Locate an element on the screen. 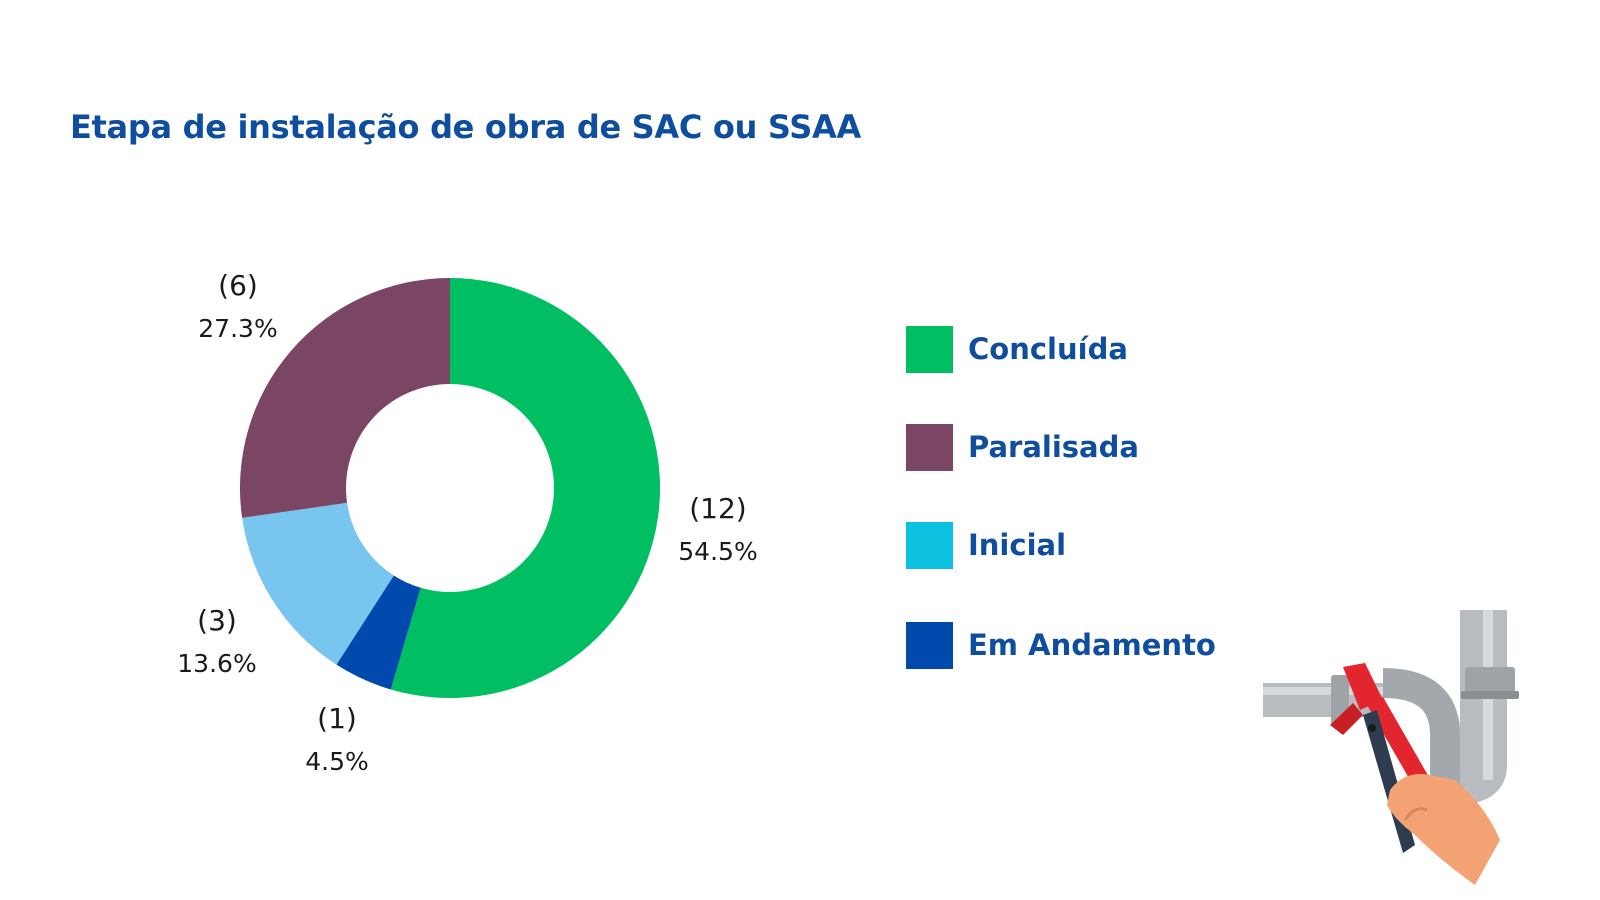 The image size is (1600, 900). hand-finger-line is located at coordinates (1415, 814).